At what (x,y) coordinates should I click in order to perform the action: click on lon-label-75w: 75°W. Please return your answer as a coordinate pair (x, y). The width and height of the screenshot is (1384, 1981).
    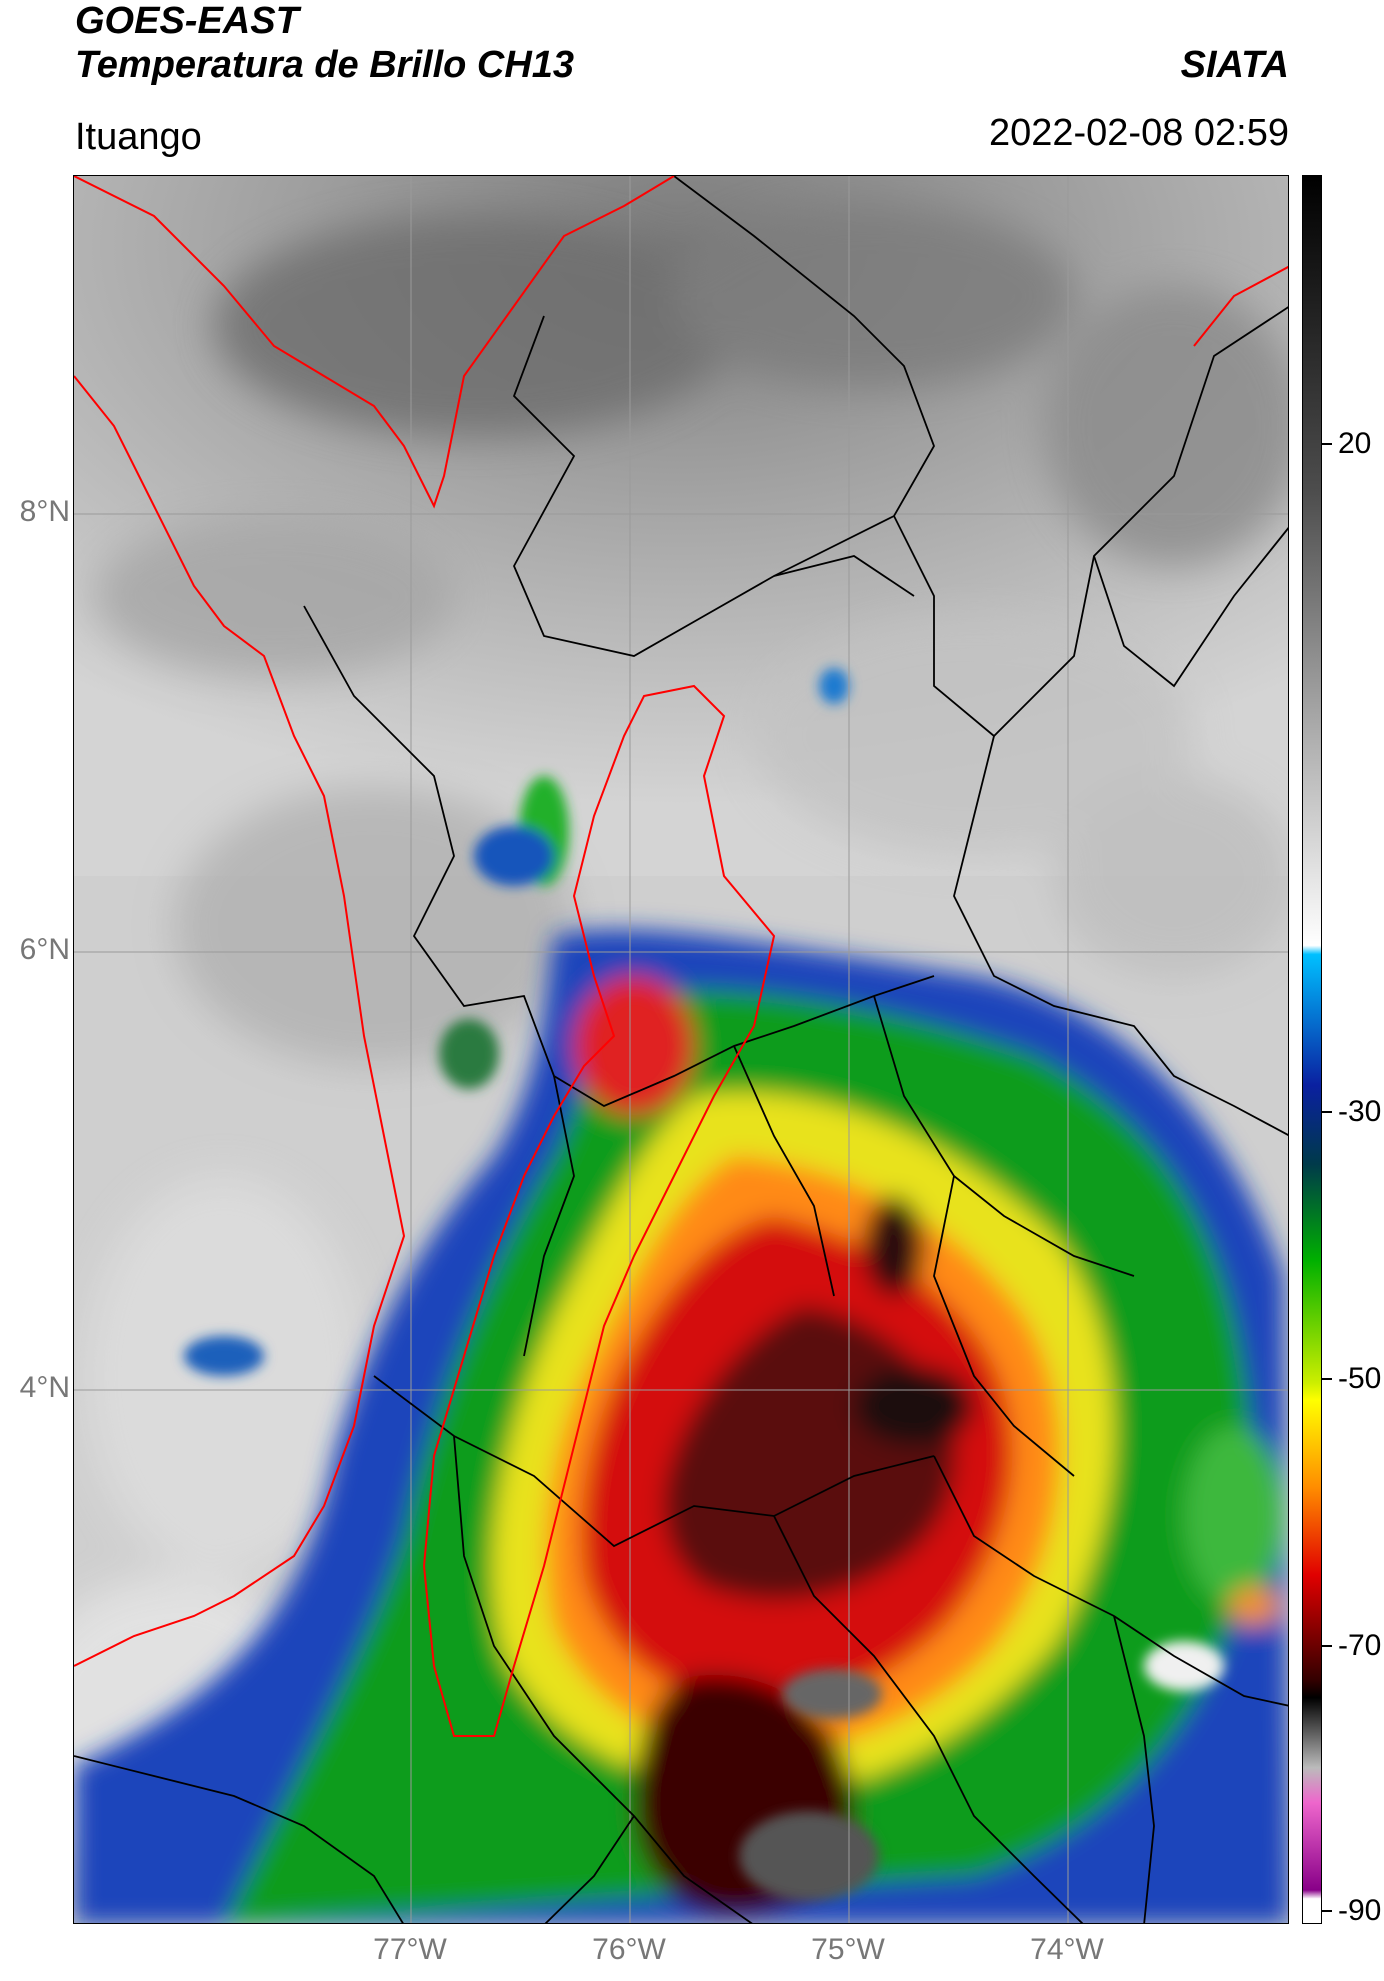
    Looking at the image, I should click on (848, 1949).